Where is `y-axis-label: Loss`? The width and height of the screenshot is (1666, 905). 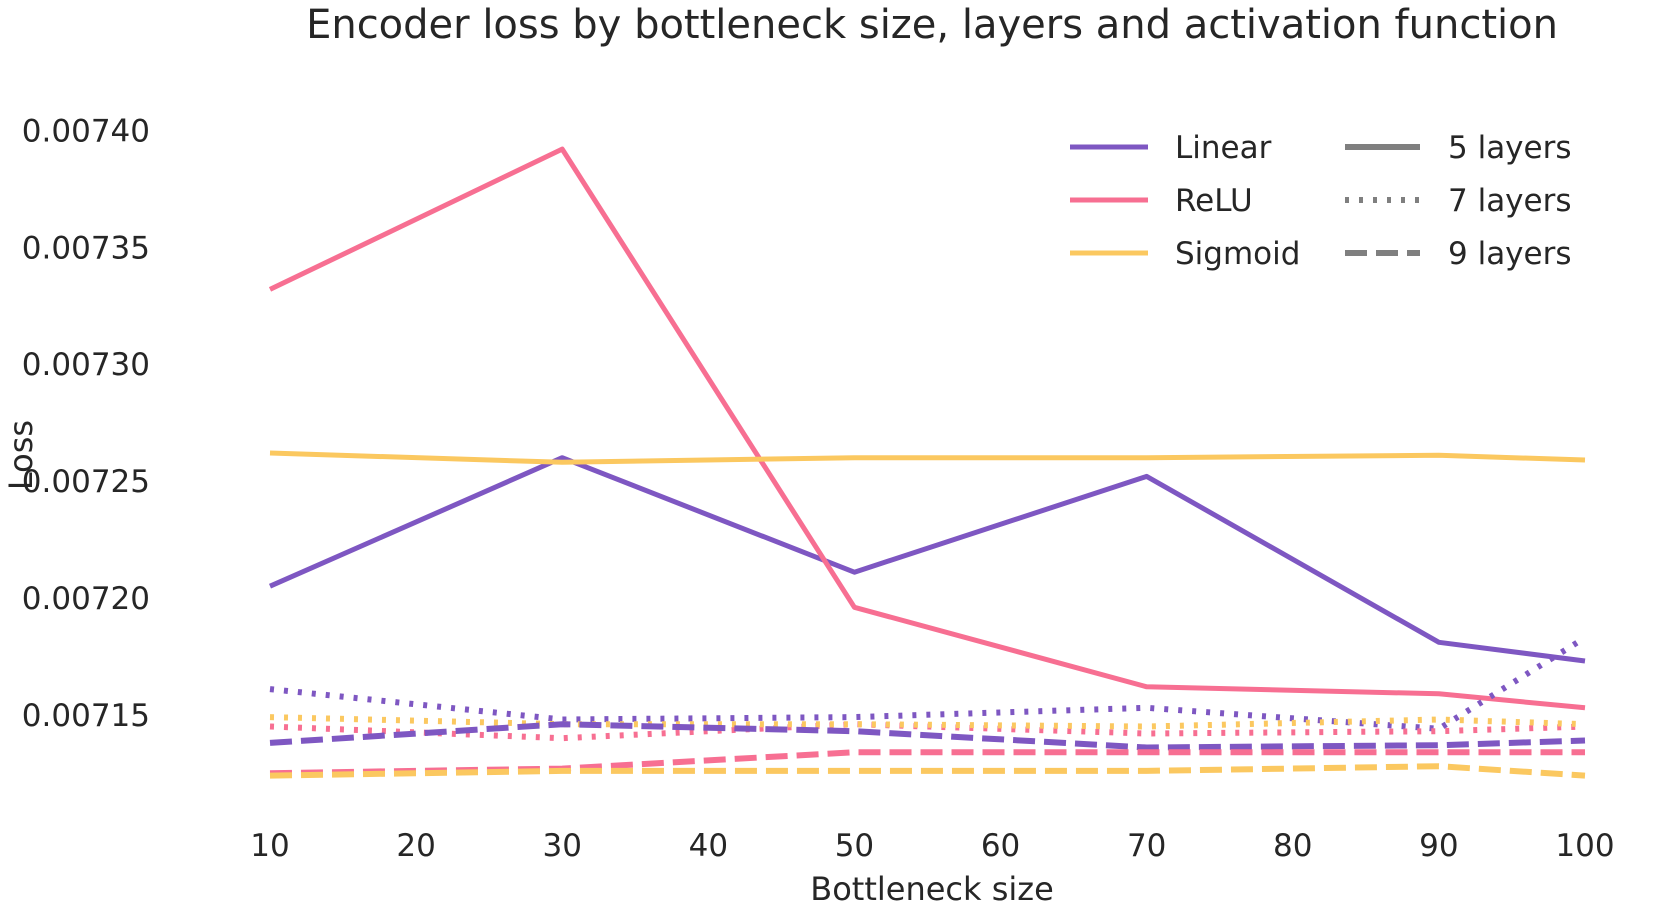 y-axis-label: Loss is located at coordinates (21, 455).